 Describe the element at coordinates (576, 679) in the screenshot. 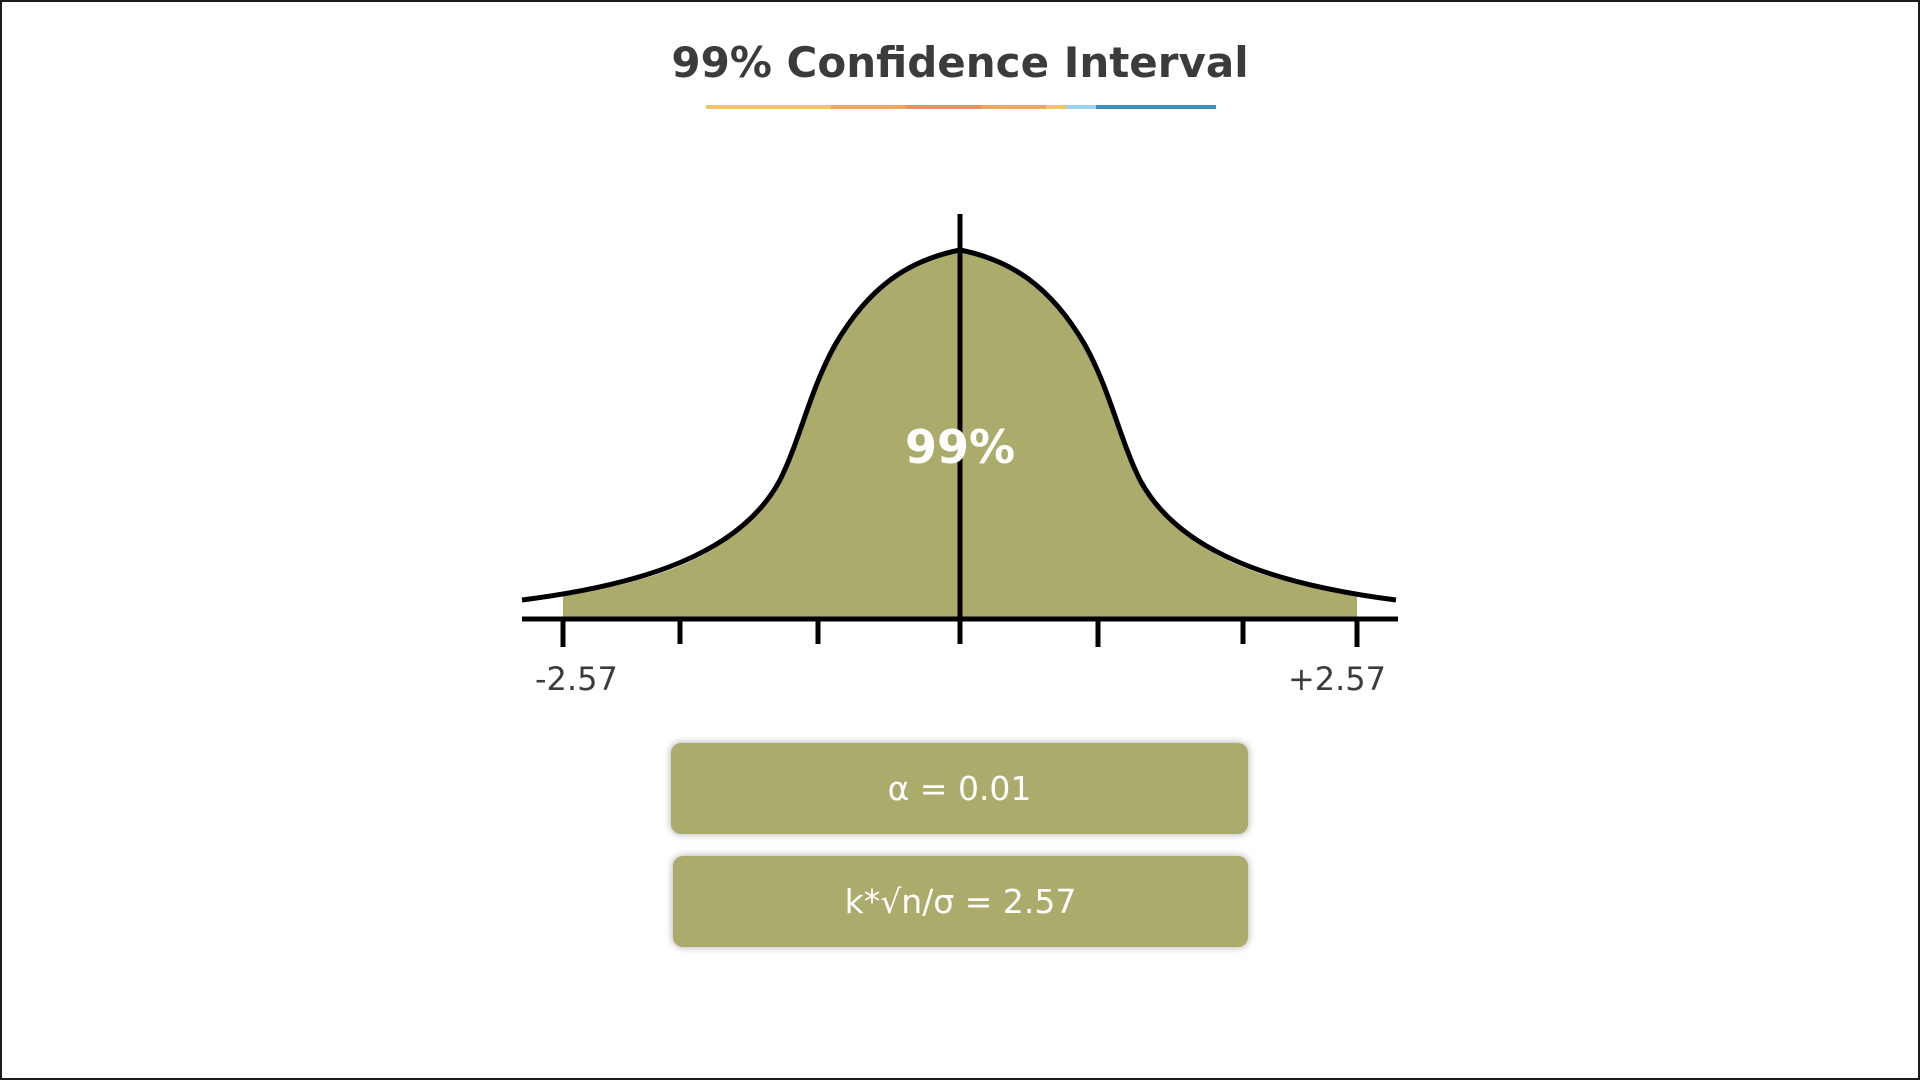

I see `tick-label-left: -2.57` at that location.